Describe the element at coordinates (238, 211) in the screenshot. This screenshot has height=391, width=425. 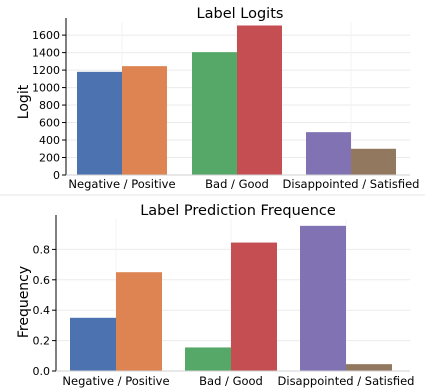
I see `chart-title: Label Prediction Frequence` at that location.